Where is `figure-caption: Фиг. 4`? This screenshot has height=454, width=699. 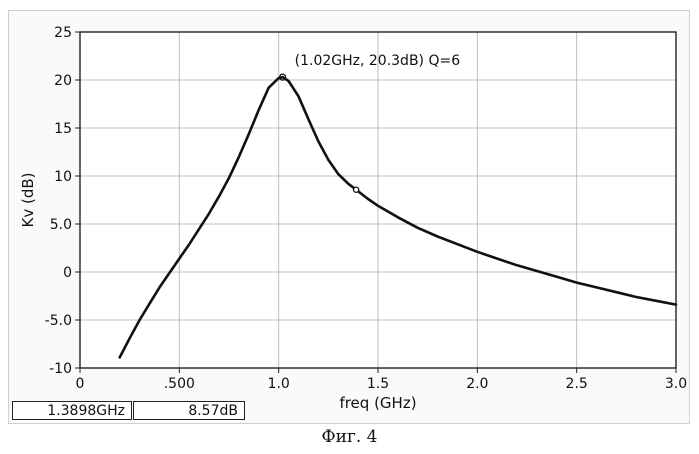 figure-caption: Фиг. 4 is located at coordinates (349, 437).